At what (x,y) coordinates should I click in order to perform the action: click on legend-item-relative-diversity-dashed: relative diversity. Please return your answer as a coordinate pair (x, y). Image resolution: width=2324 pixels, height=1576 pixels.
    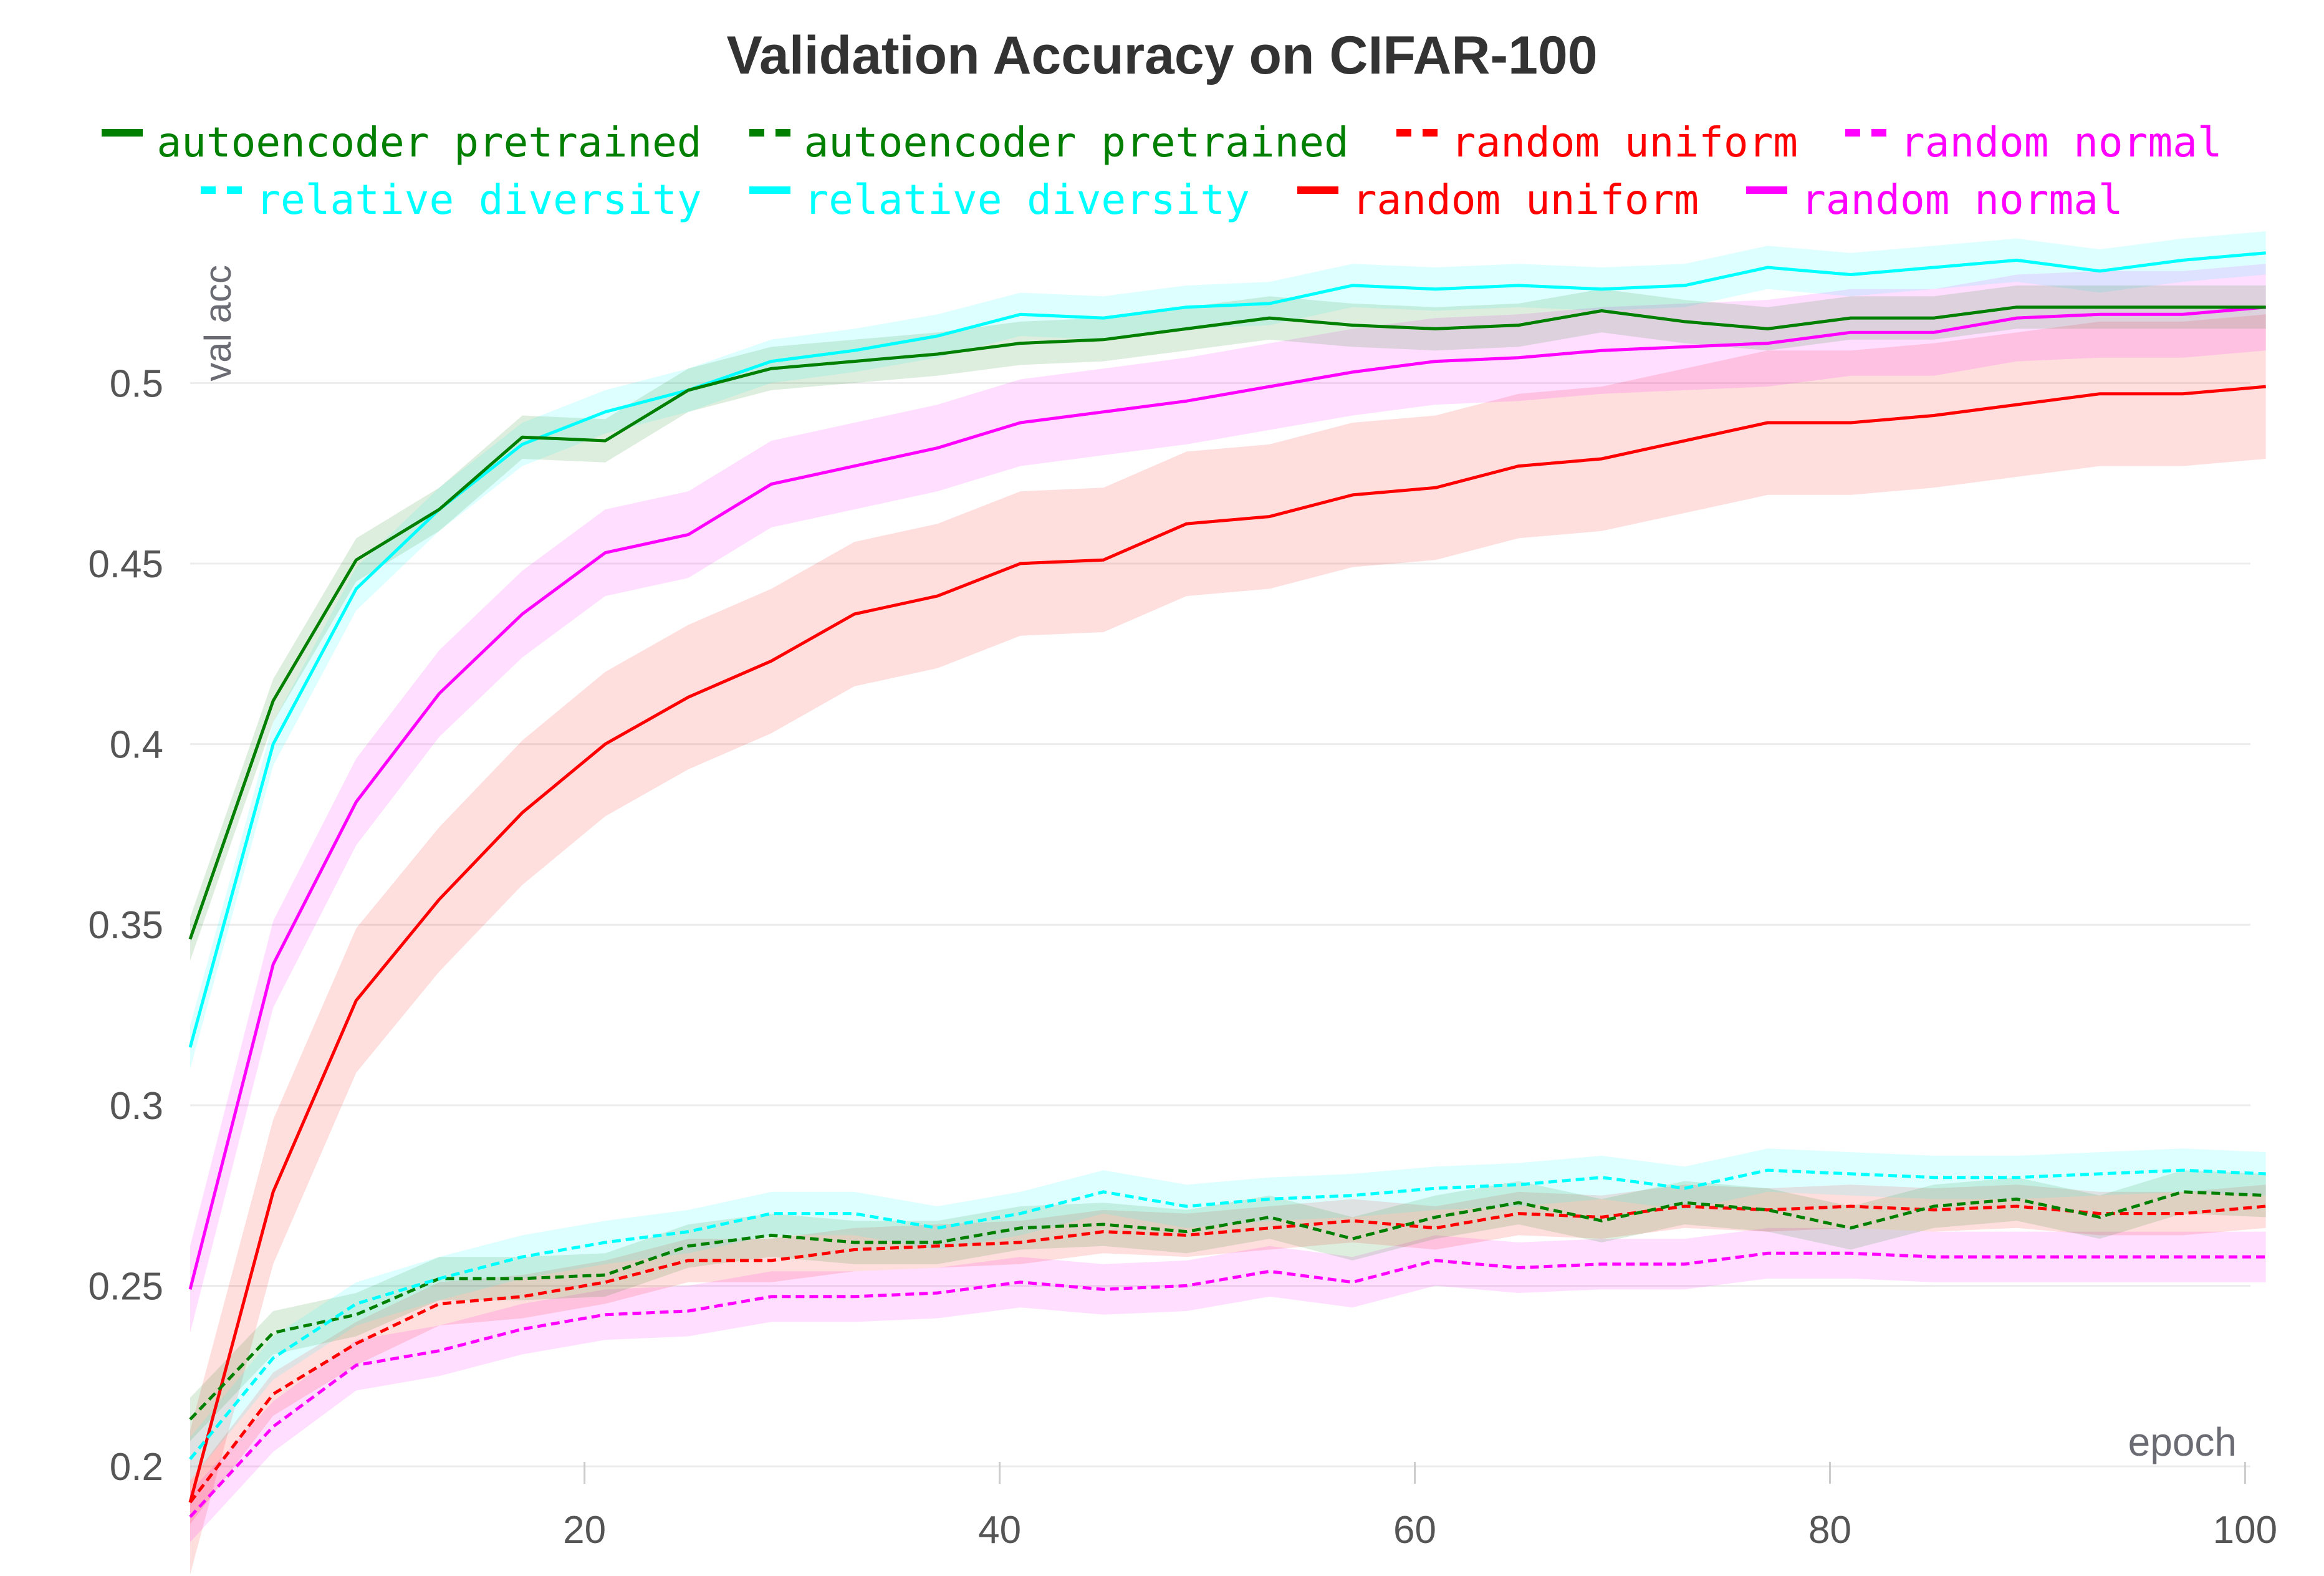
    Looking at the image, I should click on (451, 200).